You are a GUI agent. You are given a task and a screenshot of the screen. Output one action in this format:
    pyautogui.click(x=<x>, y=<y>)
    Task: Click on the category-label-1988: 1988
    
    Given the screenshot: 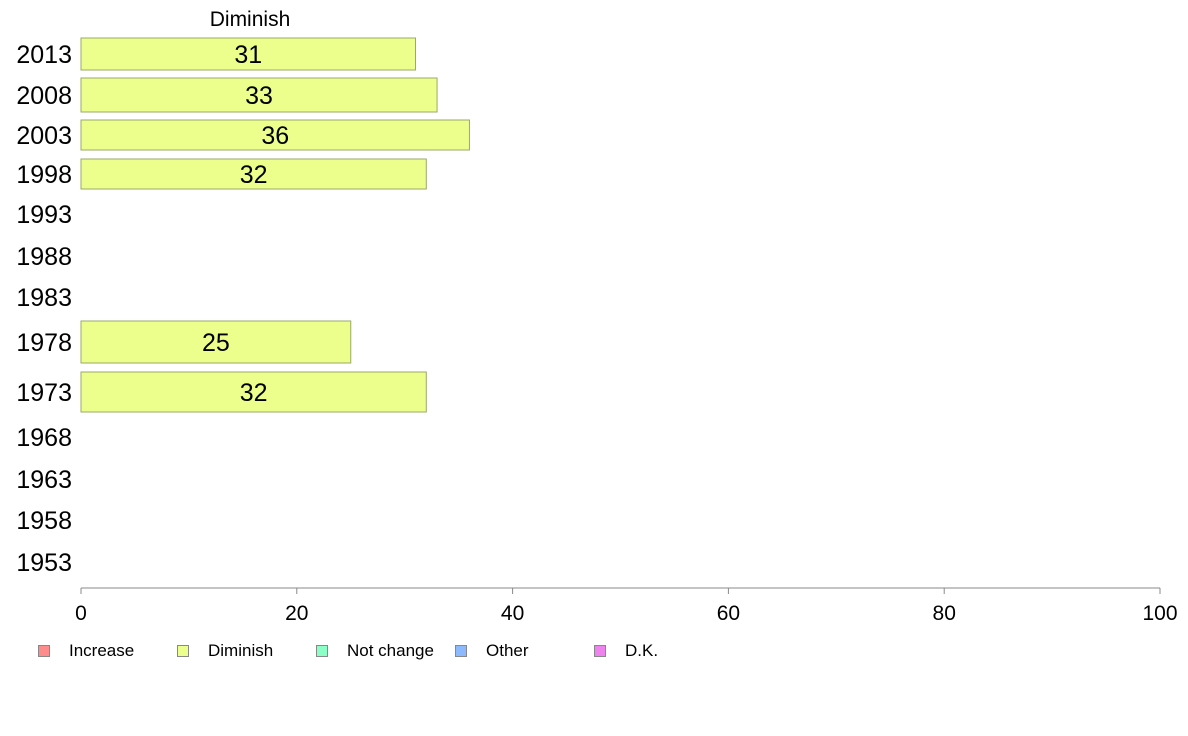 What is the action you would take?
    pyautogui.click(x=44, y=257)
    